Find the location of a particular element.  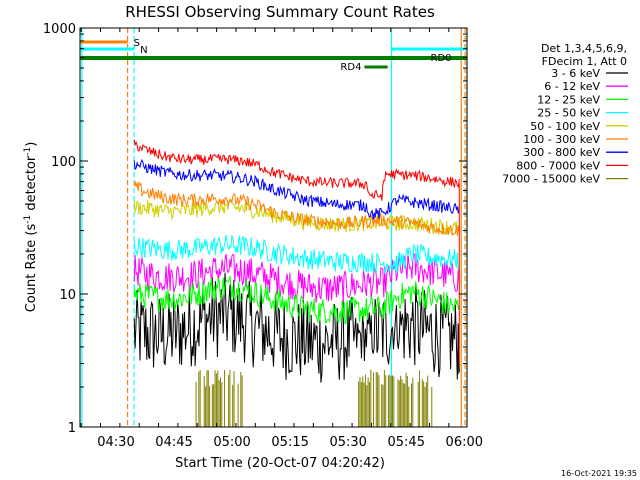

legend-label: 6 - 12 keV is located at coordinates (572, 86).